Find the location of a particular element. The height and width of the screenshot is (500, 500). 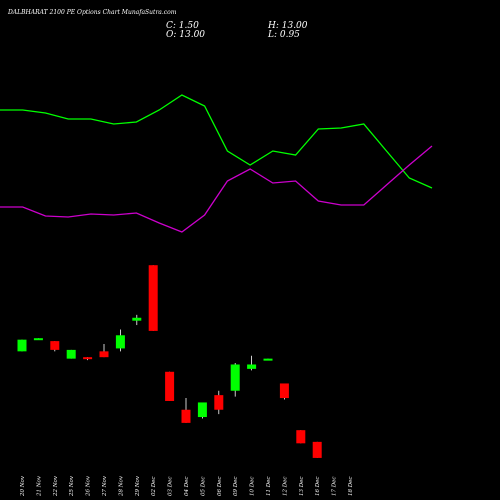

x-tick-label: 18 Dec is located at coordinates (351, 487).